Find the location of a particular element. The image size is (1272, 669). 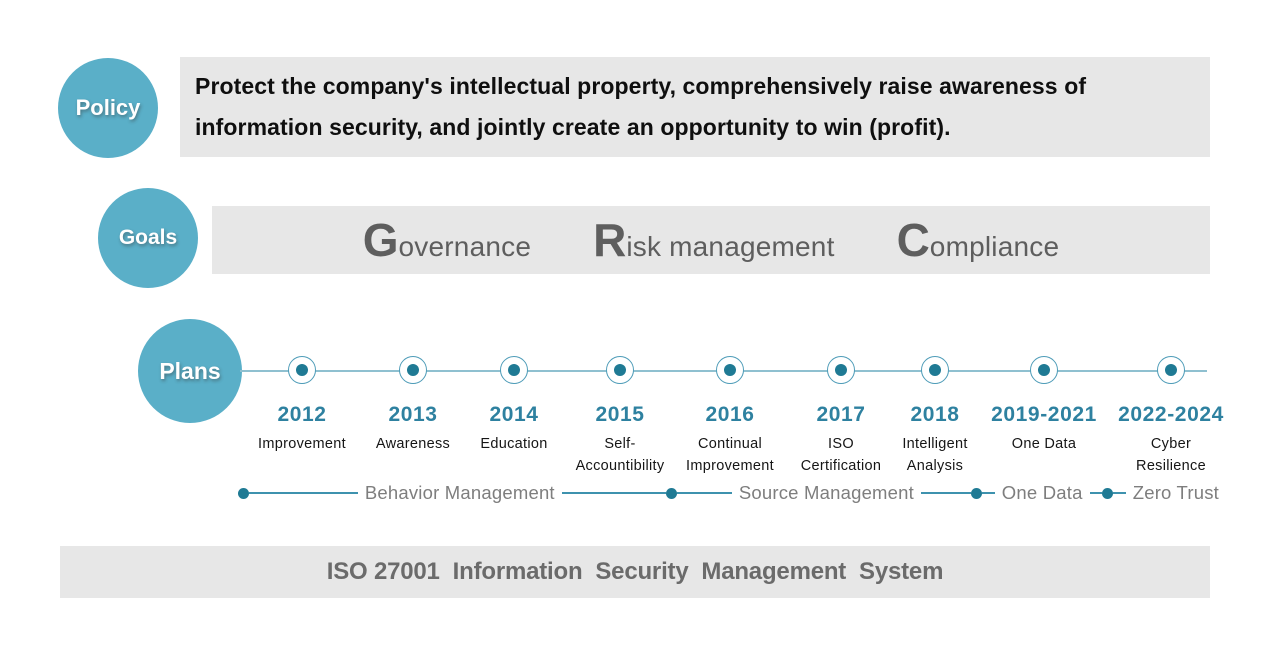

goal-initial: G is located at coordinates (380, 240).